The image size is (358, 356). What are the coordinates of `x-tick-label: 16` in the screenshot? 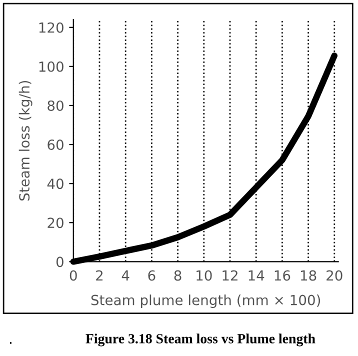 It's located at (282, 275).